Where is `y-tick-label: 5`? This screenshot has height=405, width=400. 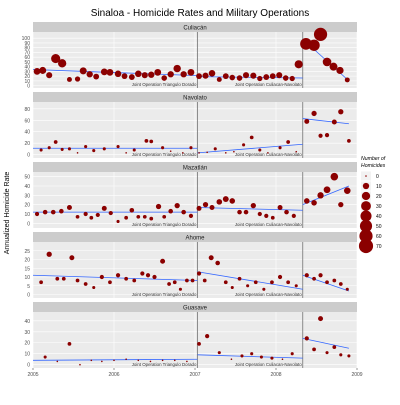
y-tick-label: 5 is located at coordinates (28, 287).